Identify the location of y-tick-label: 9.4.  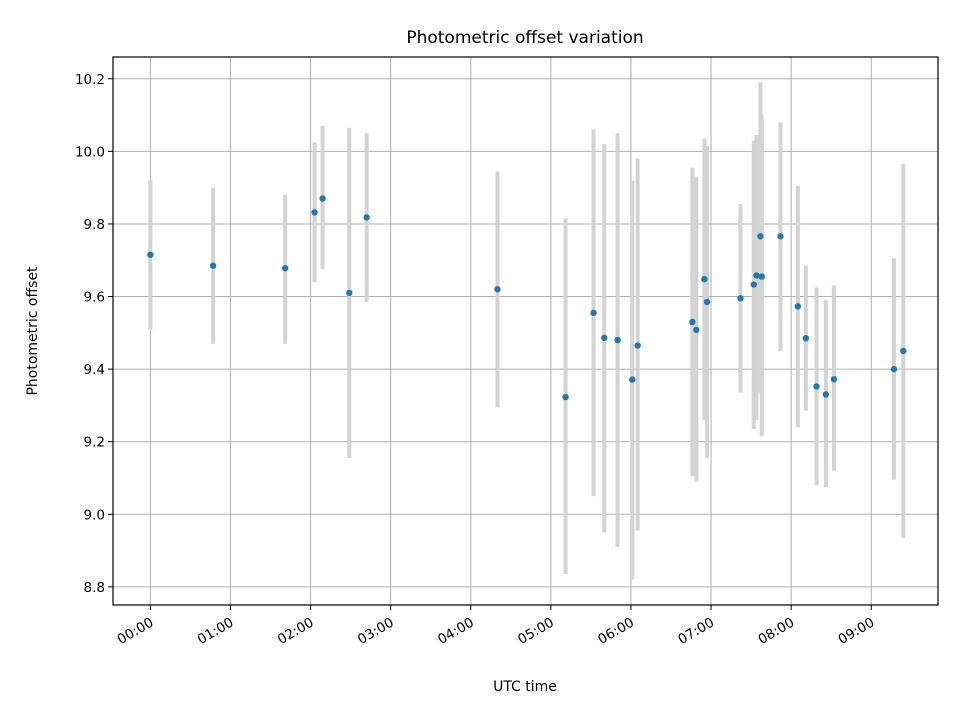
(94, 370).